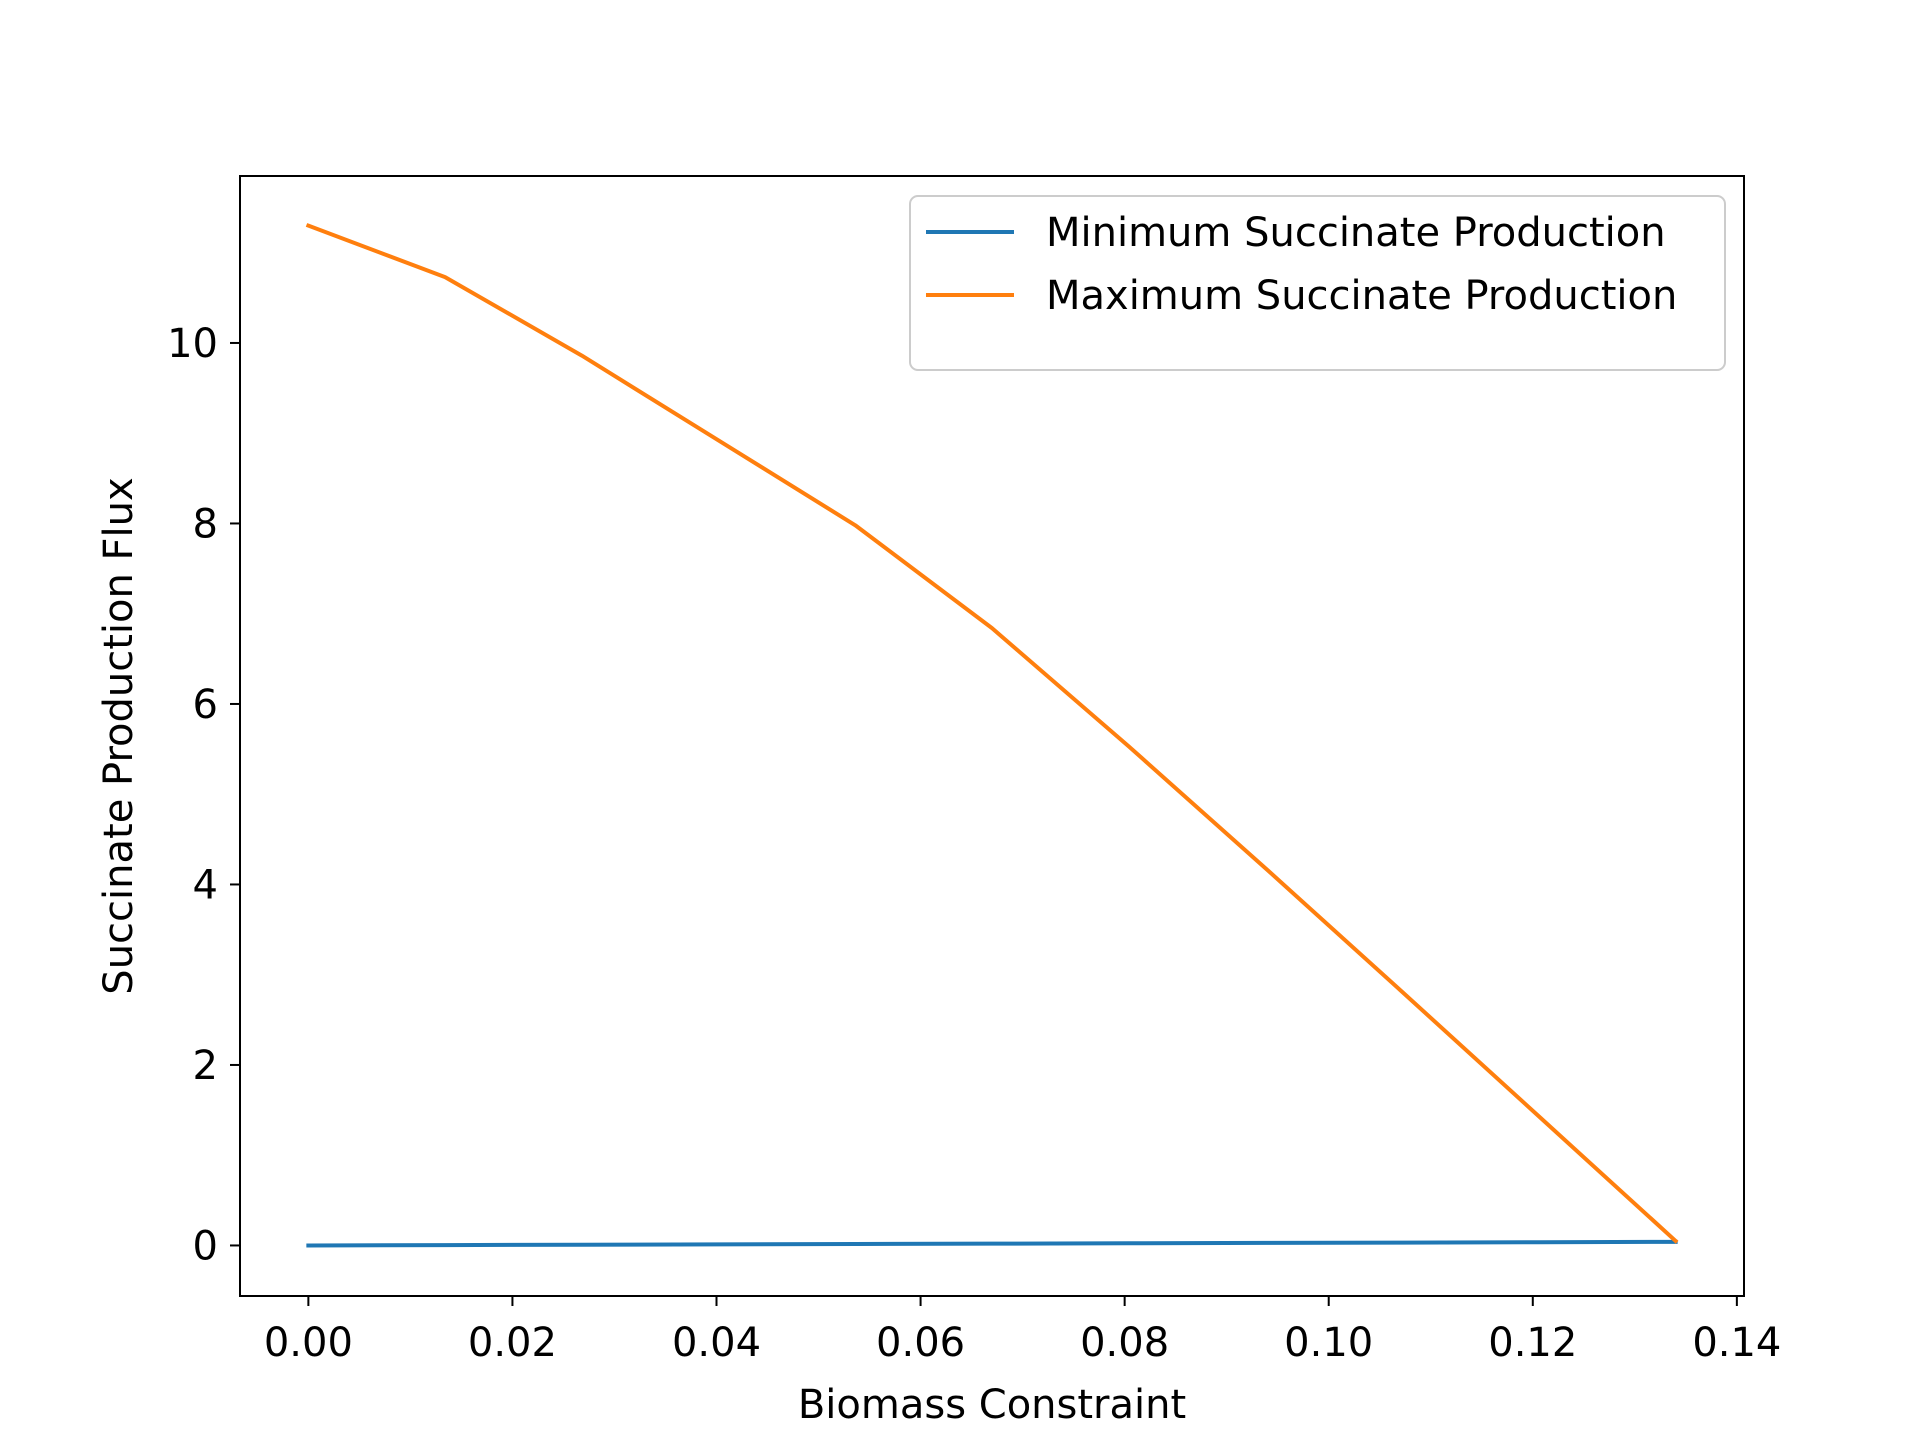 The height and width of the screenshot is (1440, 1920). What do you see at coordinates (1124, 1343) in the screenshot?
I see `x-tick-label: 0.08` at bounding box center [1124, 1343].